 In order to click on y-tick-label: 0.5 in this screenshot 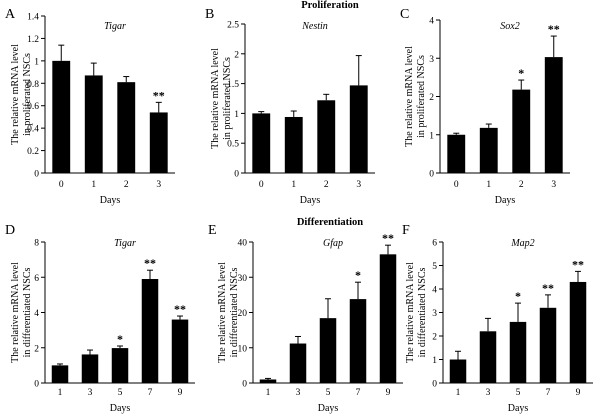, I will do `click(233, 145)`.